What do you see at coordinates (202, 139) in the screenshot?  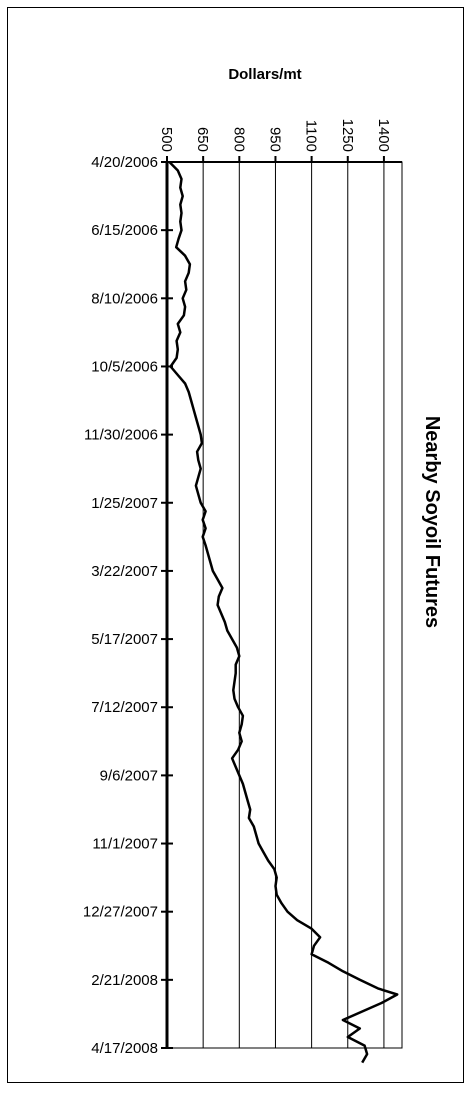 I see `value-tick-label: 650` at bounding box center [202, 139].